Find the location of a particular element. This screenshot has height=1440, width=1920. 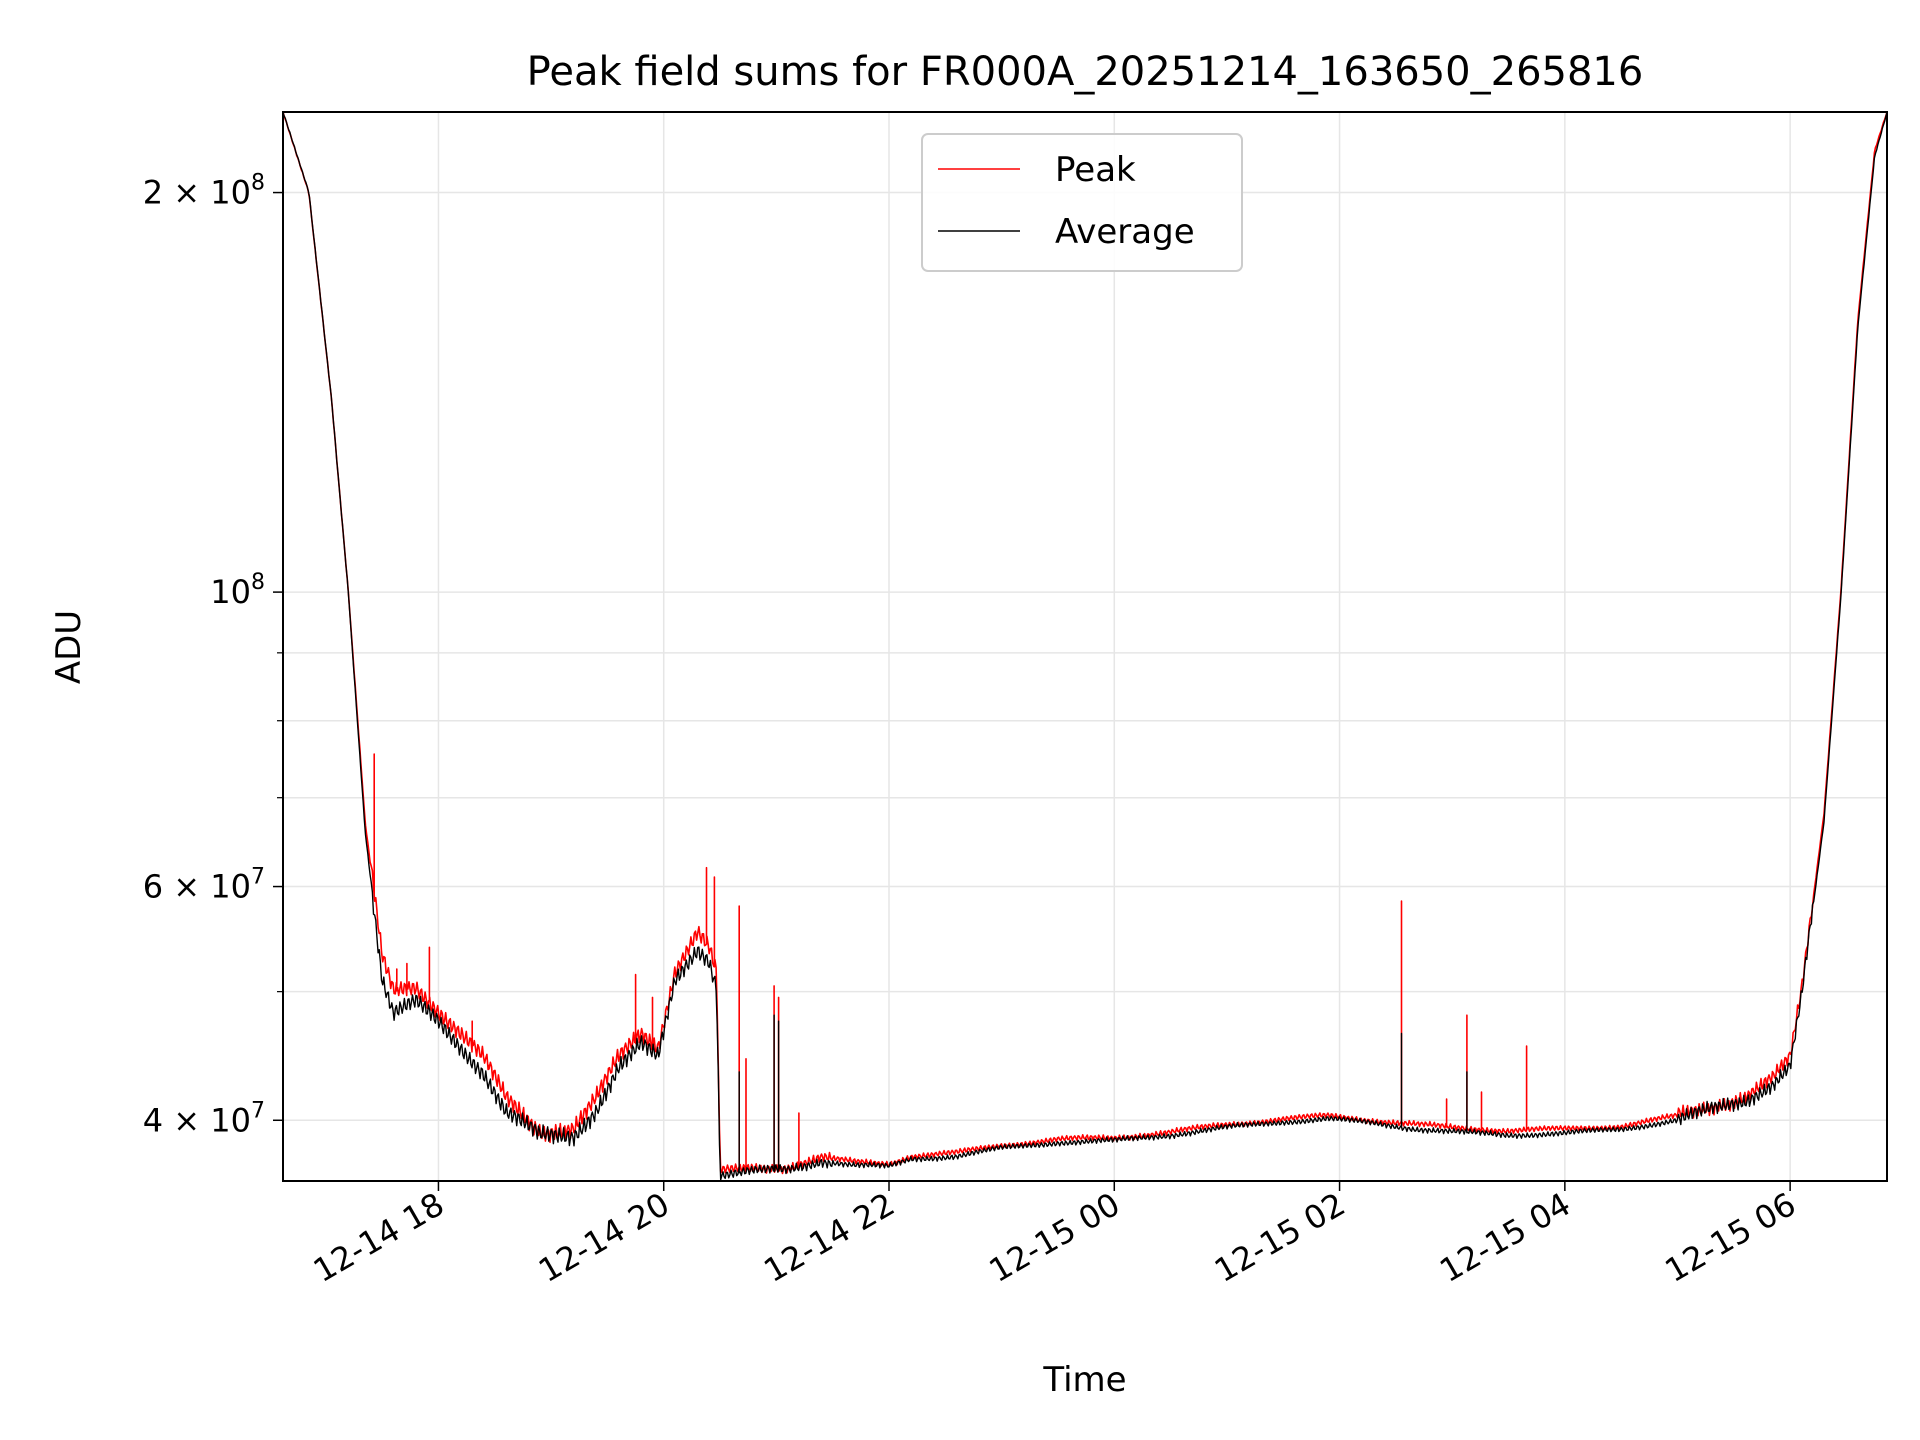

y-tick-label: 4 × 107 is located at coordinates (204, 1118).